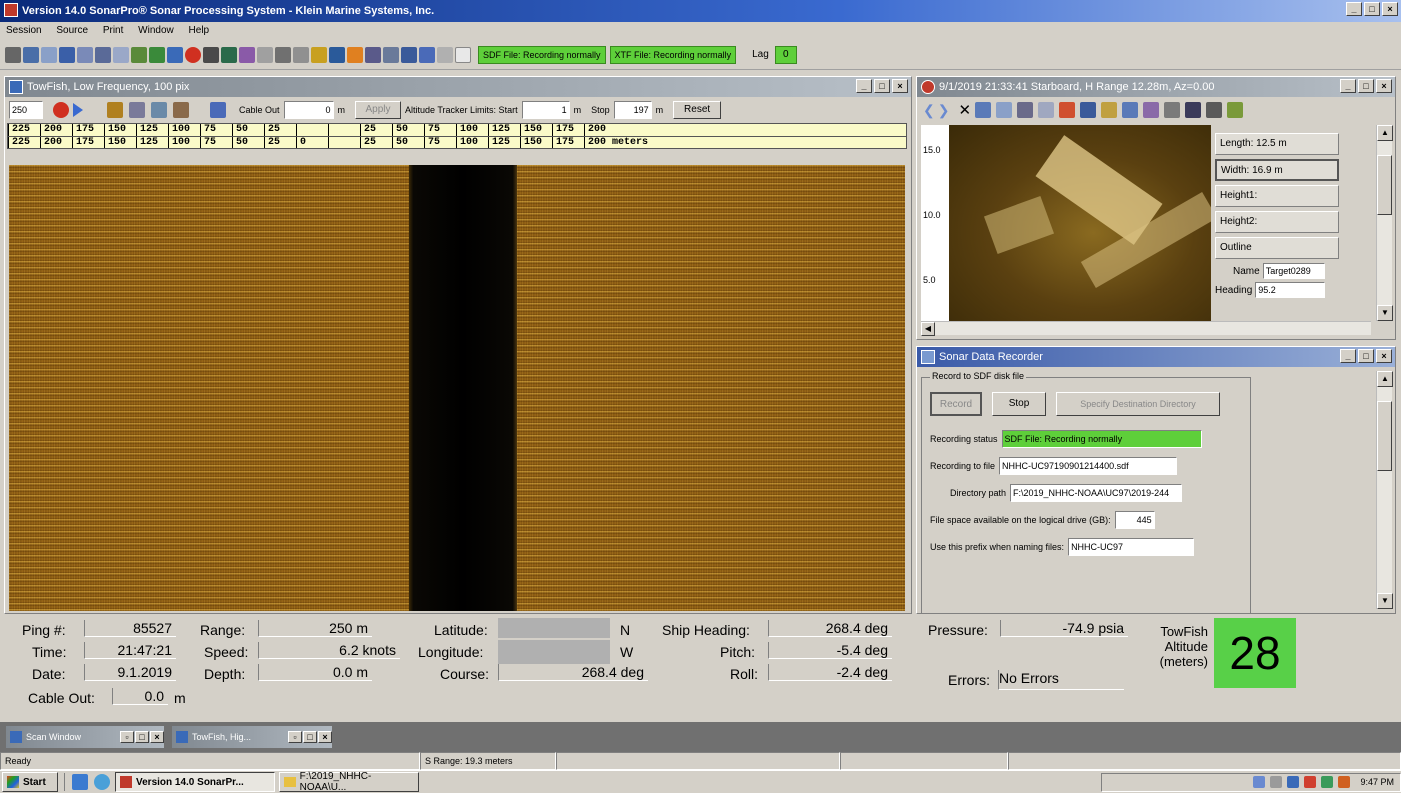 The height and width of the screenshot is (793, 1401). What do you see at coordinates (697, 110) in the screenshot?
I see `reset-button: Reset` at bounding box center [697, 110].